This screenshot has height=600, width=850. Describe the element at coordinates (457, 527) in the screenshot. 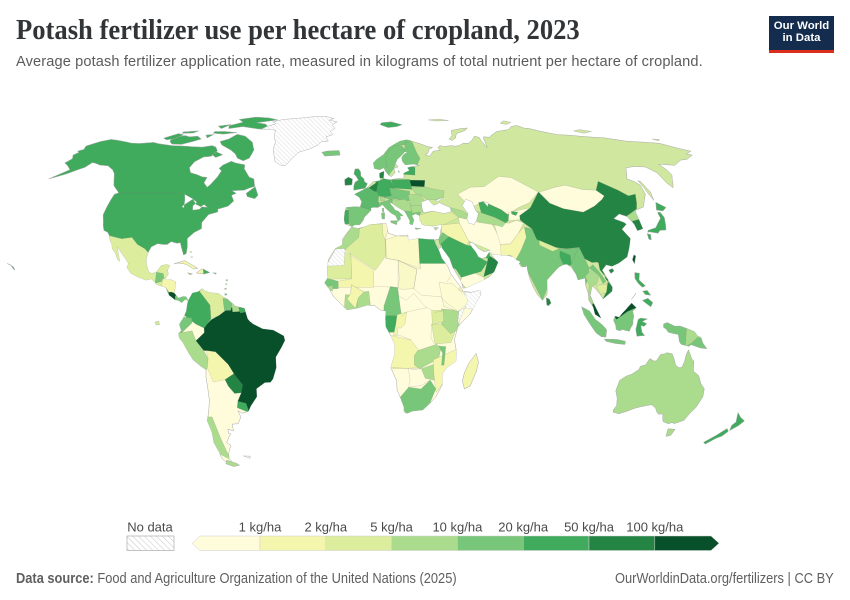

I see `svg-text: 10 kg/ha` at that location.